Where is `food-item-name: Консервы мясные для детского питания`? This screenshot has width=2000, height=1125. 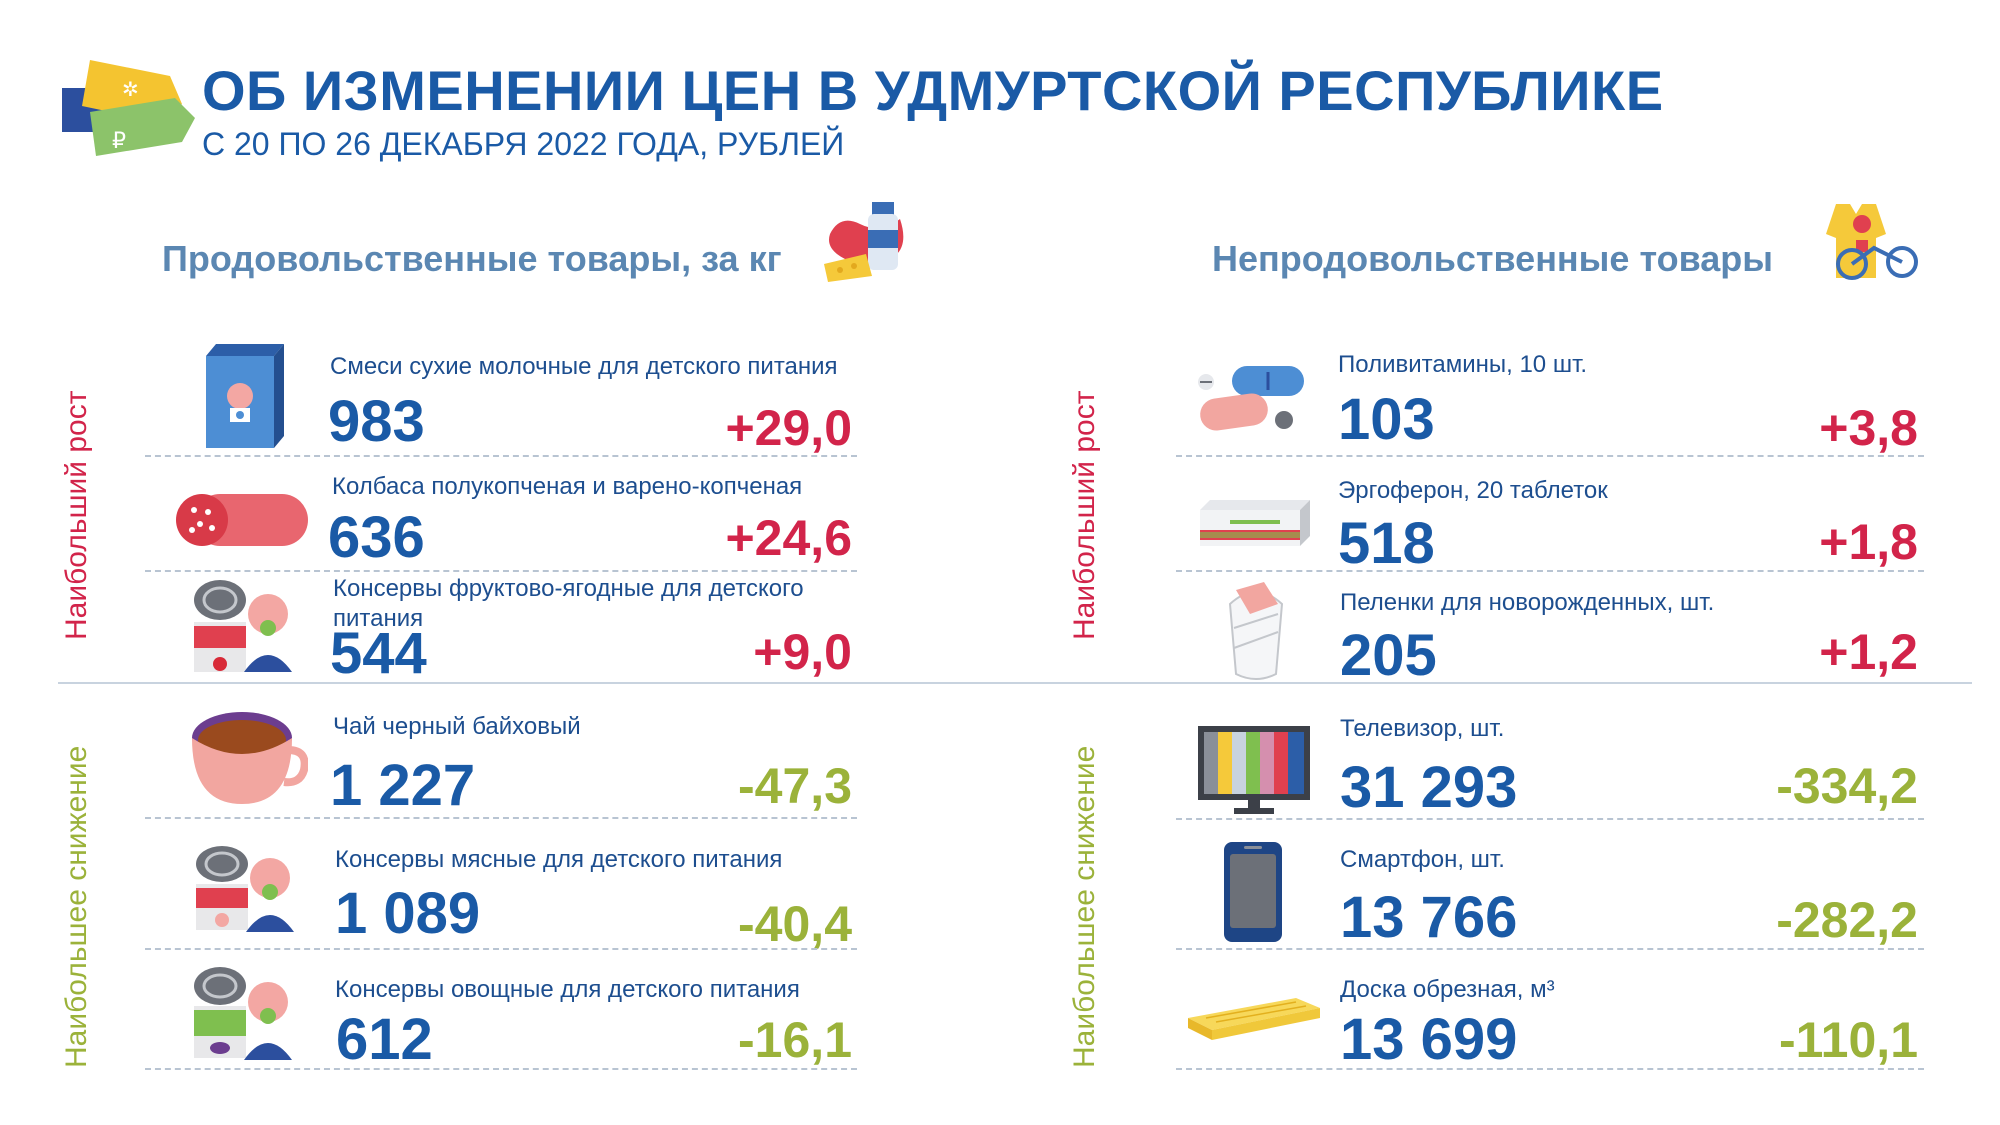
food-item-name: Консервы мясные для детского питания is located at coordinates (559, 859).